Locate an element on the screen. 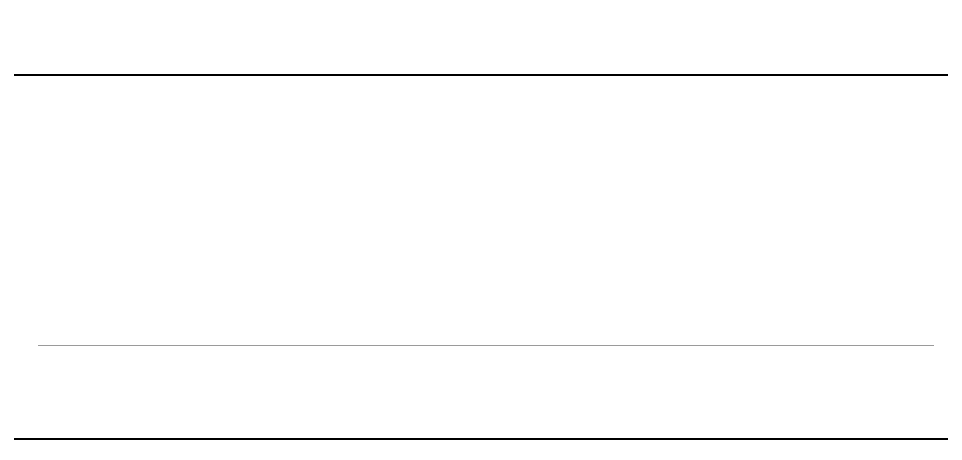  divider-top is located at coordinates (481, 75).